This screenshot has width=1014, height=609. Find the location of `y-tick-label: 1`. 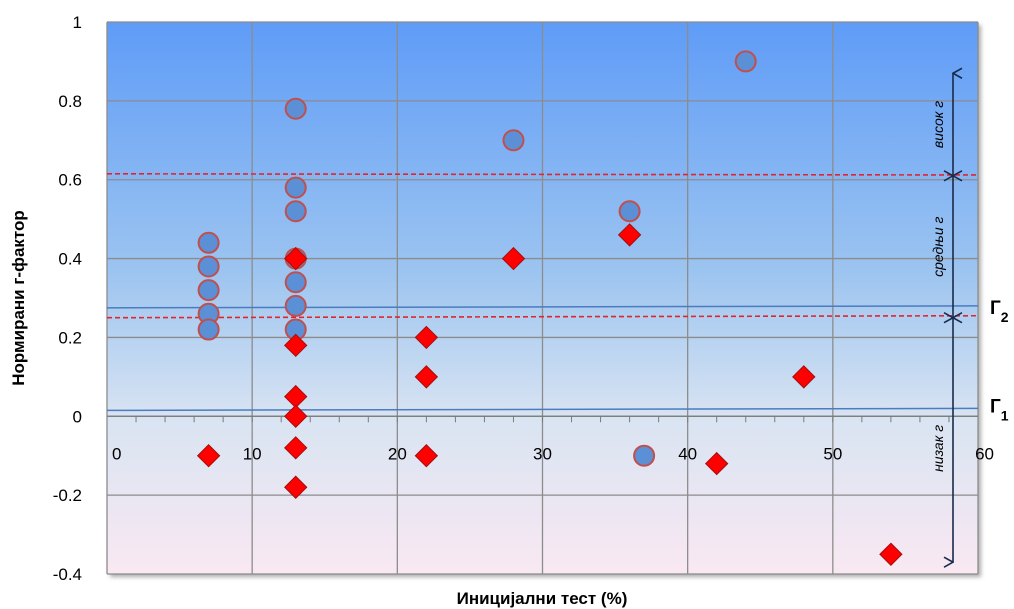

y-tick-label: 1 is located at coordinates (77, 22).